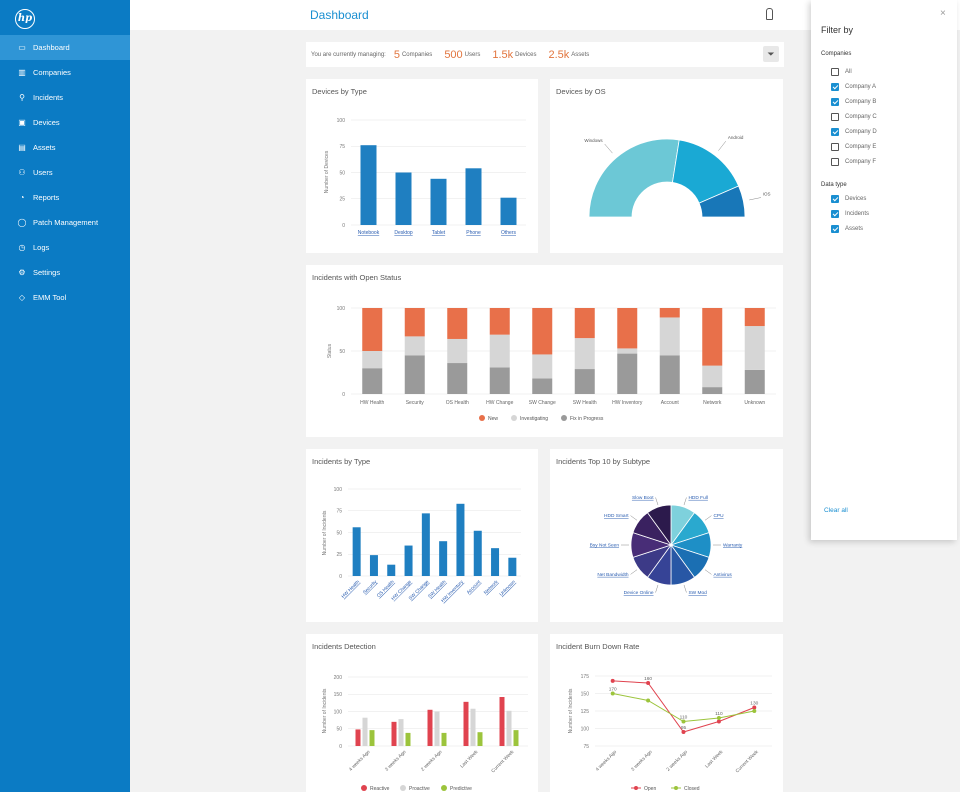 This screenshot has width=960, height=792. What do you see at coordinates (659, 525) in the screenshot?
I see `pie-slice` at bounding box center [659, 525].